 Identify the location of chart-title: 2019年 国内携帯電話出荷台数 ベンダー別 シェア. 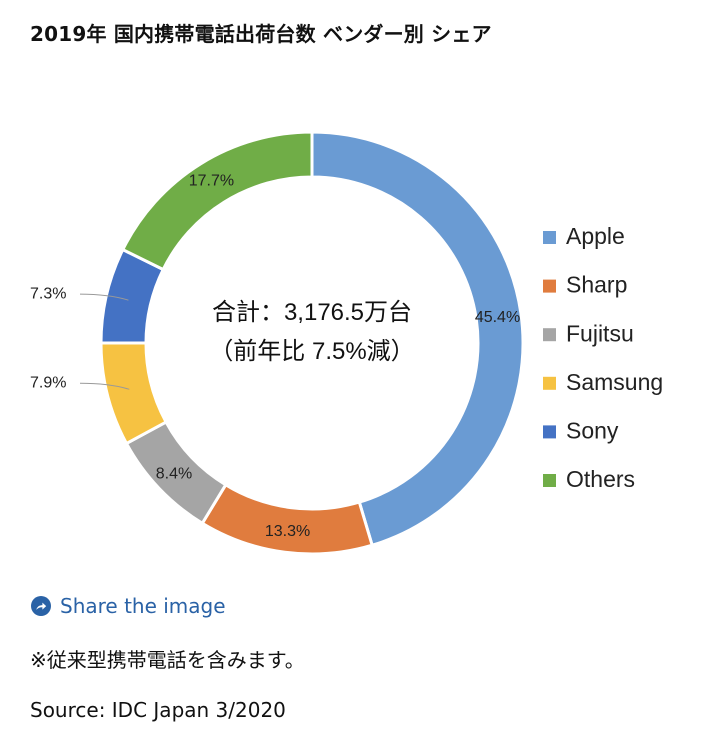
(261, 34).